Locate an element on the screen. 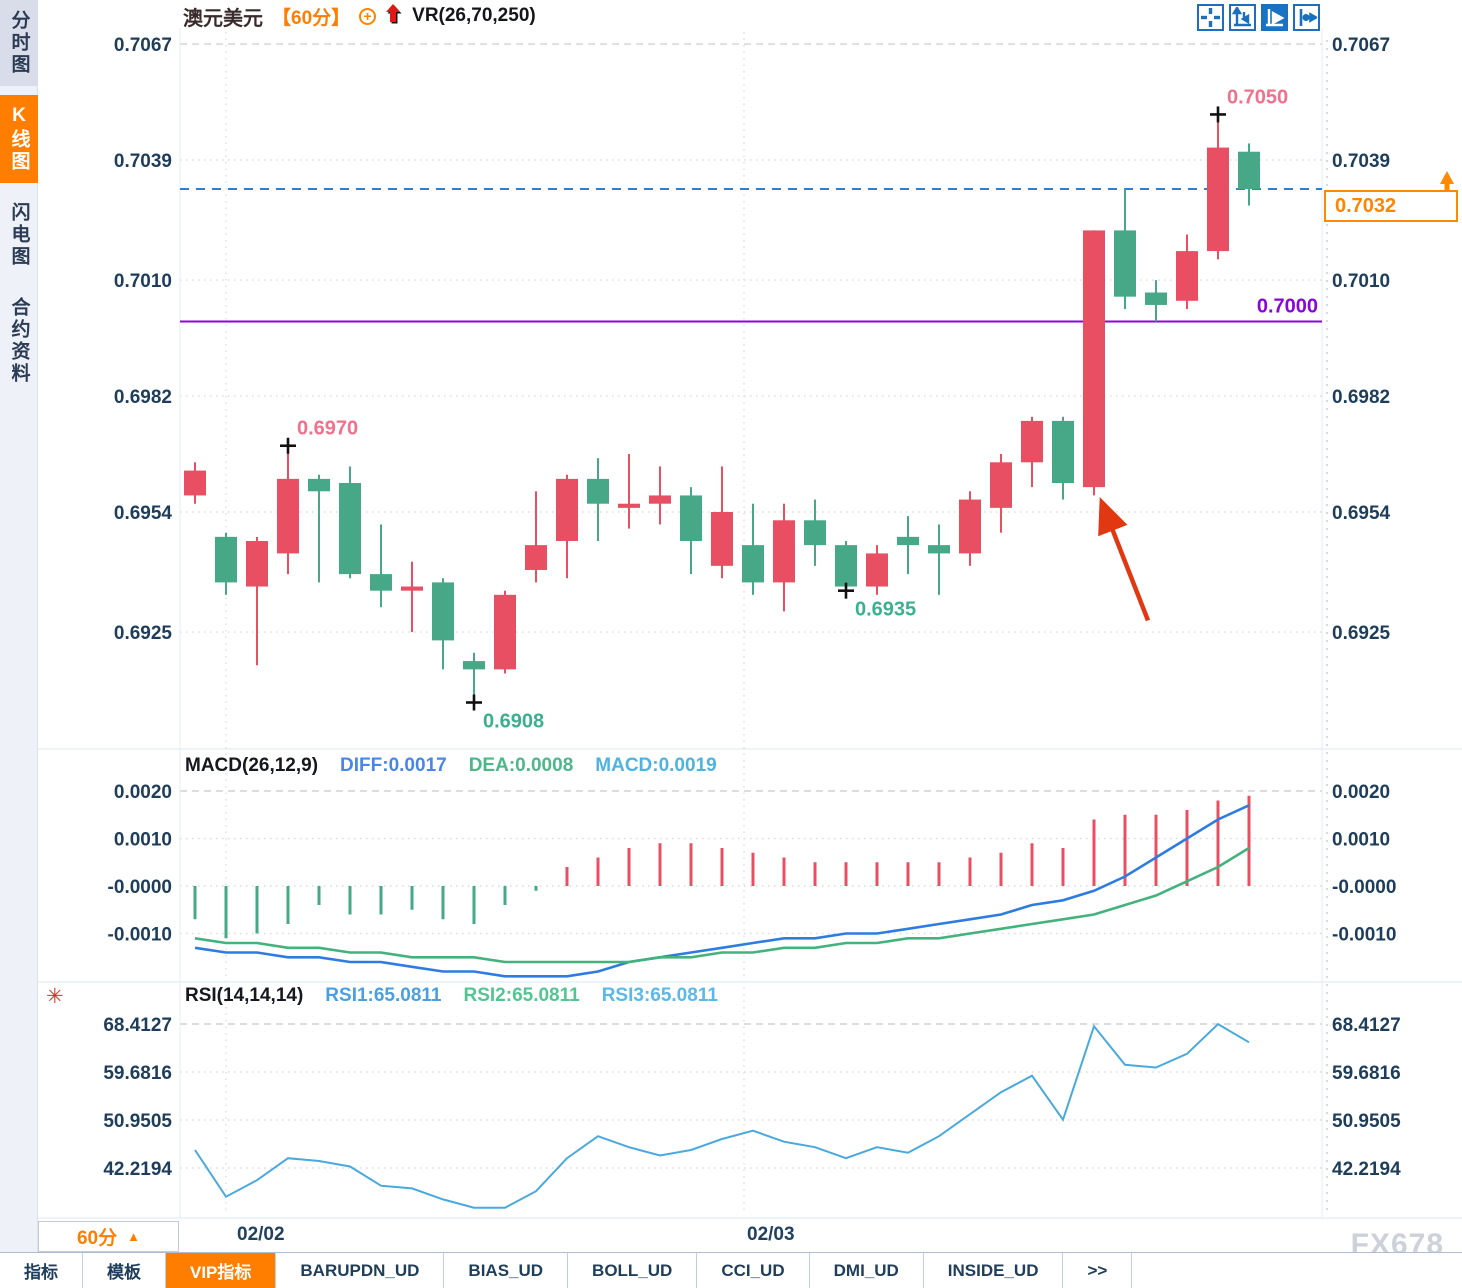 The height and width of the screenshot is (1288, 1462). tab-dmi-ud: DMI_UD is located at coordinates (867, 1270).